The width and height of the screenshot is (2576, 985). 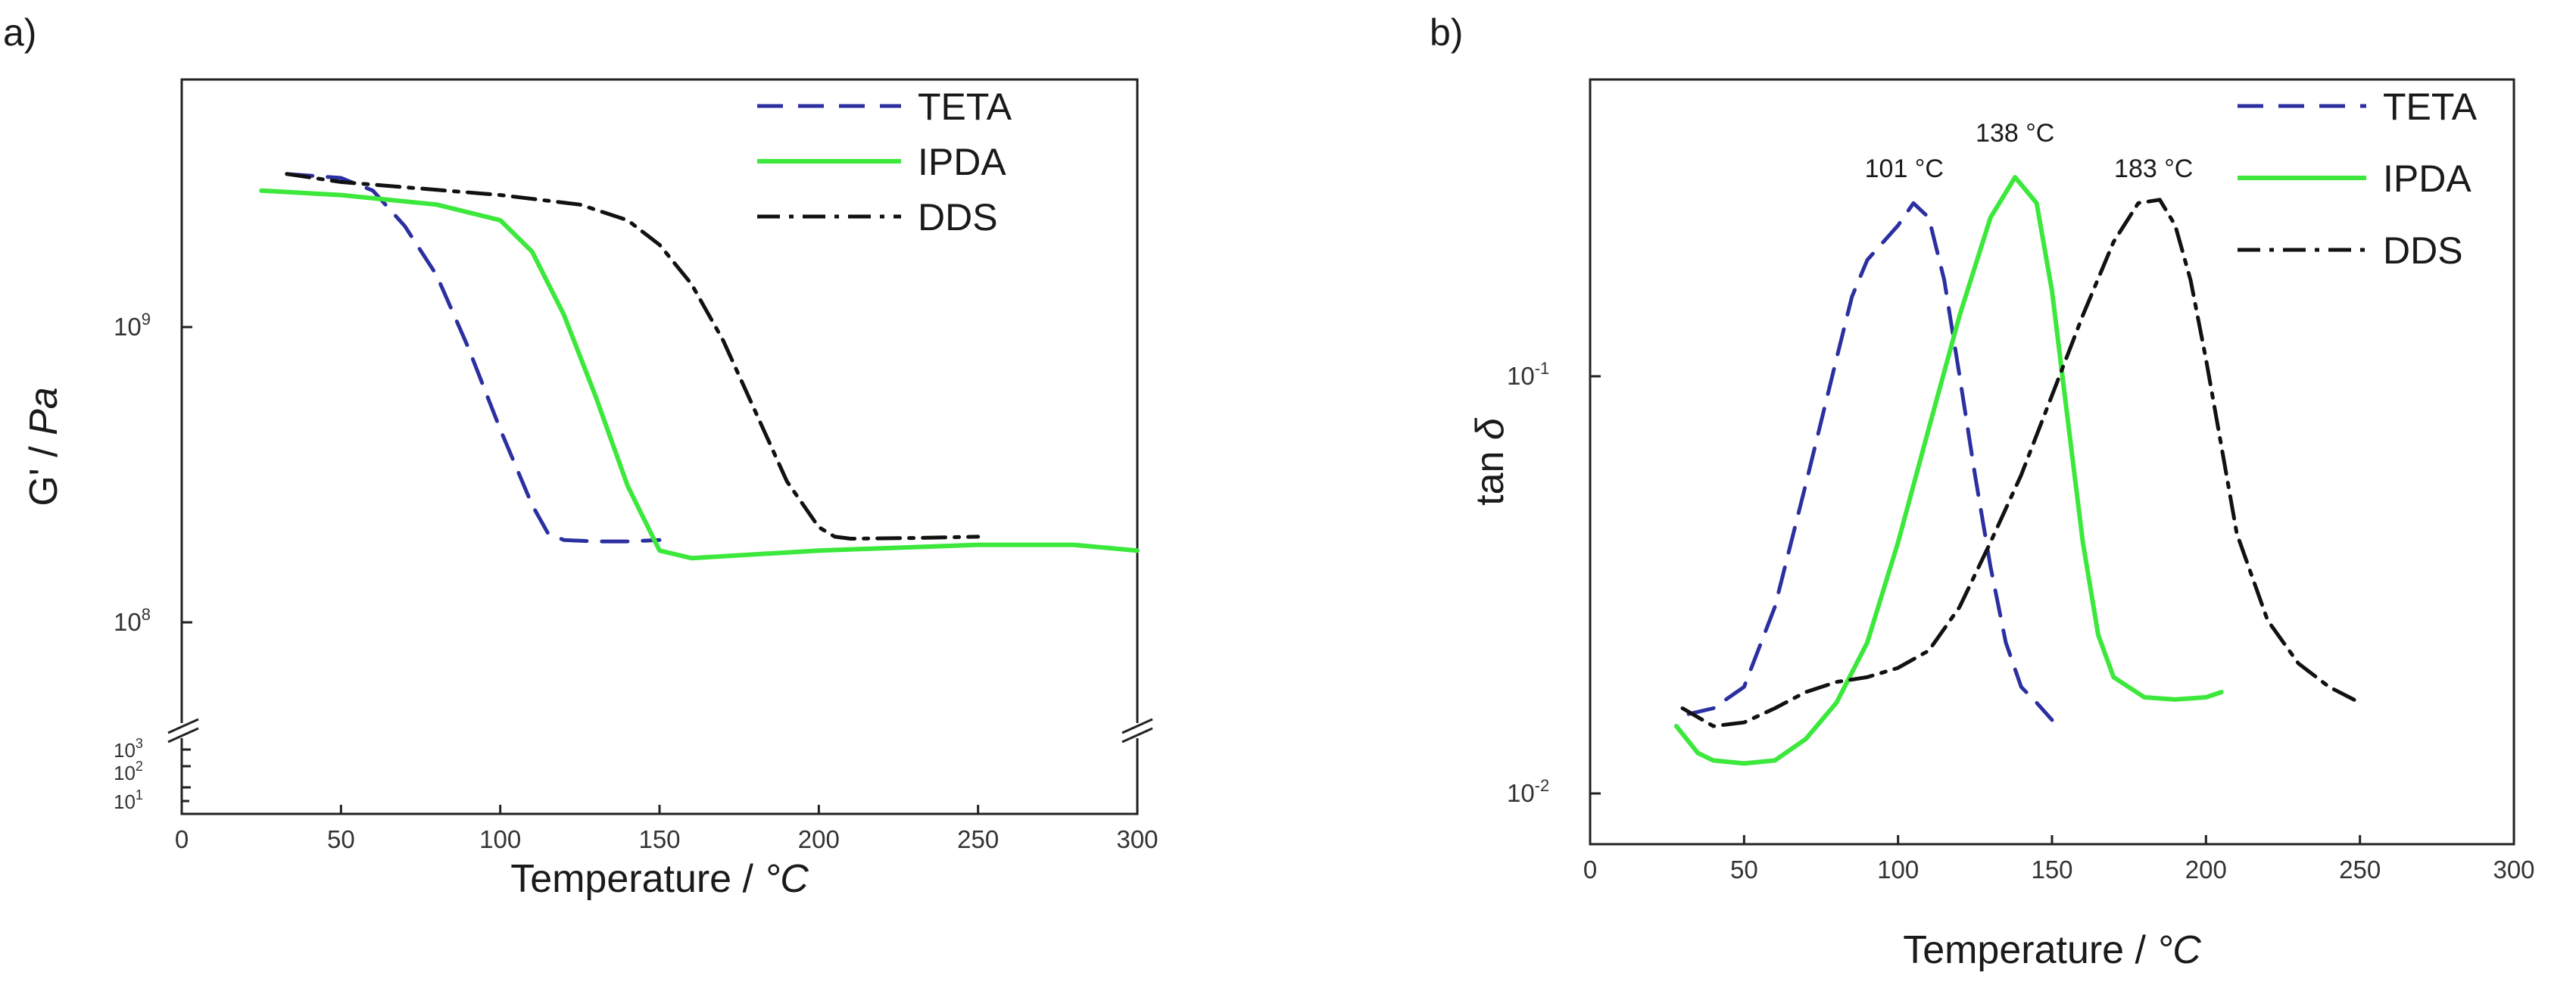 I want to click on y-tick-label: 10⁸, so click(x=132, y=620).